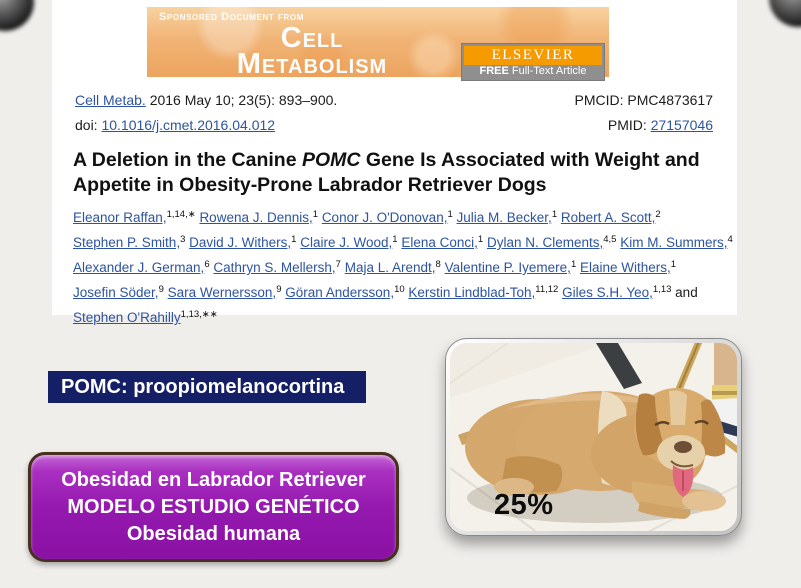 This screenshot has width=801, height=588. I want to click on dog-photo-image: 25%, so click(593, 437).